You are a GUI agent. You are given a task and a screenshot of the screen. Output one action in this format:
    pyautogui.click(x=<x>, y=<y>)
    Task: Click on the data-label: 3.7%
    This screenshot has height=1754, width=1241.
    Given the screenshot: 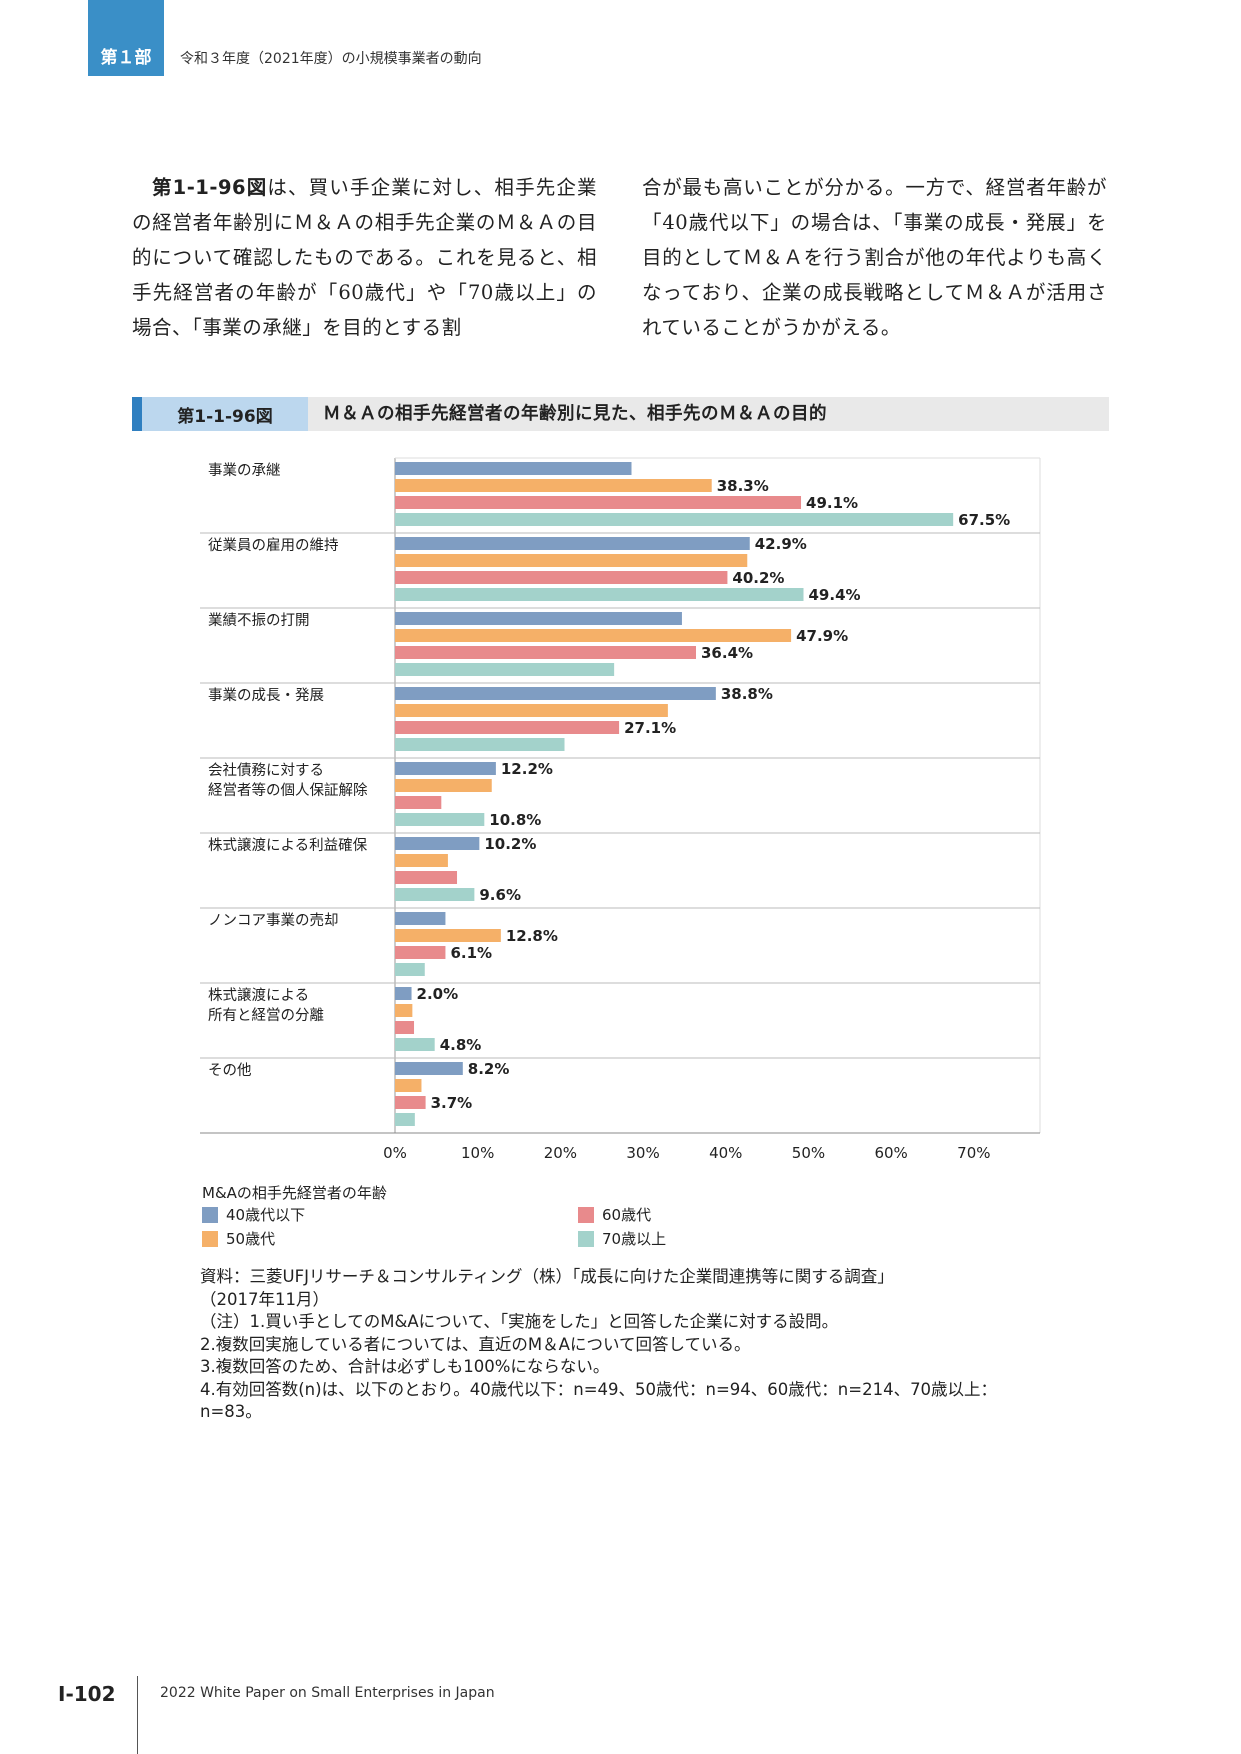 What is the action you would take?
    pyautogui.click(x=452, y=1103)
    